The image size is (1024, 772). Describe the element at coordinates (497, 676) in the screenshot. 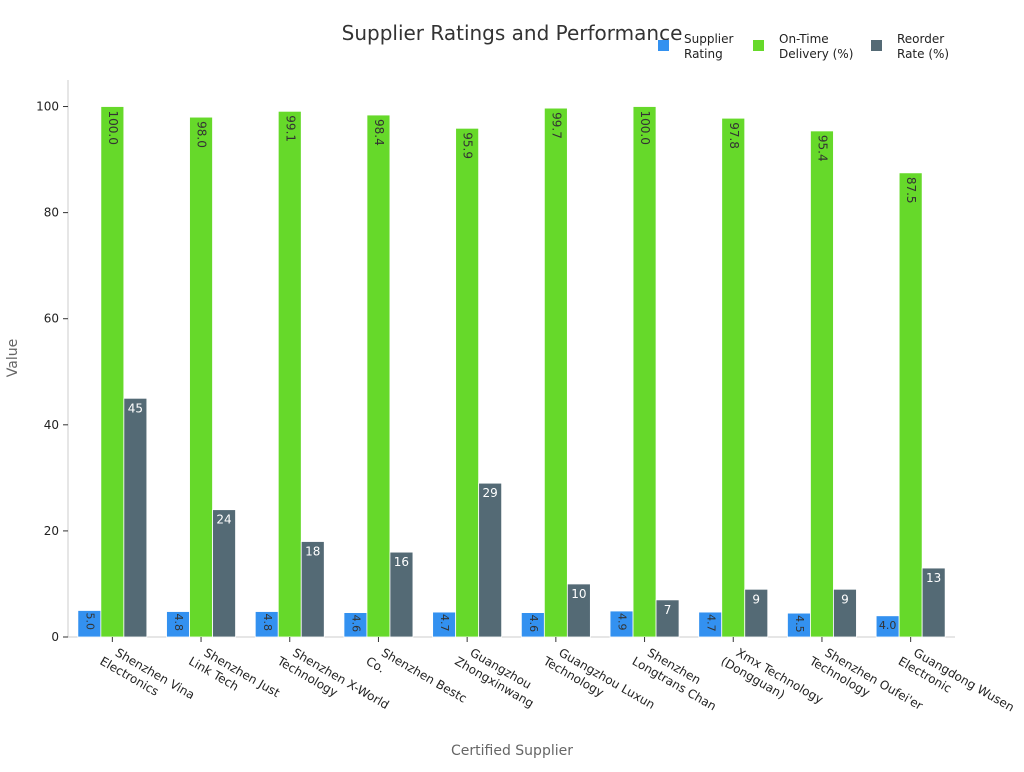

I see `x-tick-label: GuangzhouZhongxinwang` at that location.